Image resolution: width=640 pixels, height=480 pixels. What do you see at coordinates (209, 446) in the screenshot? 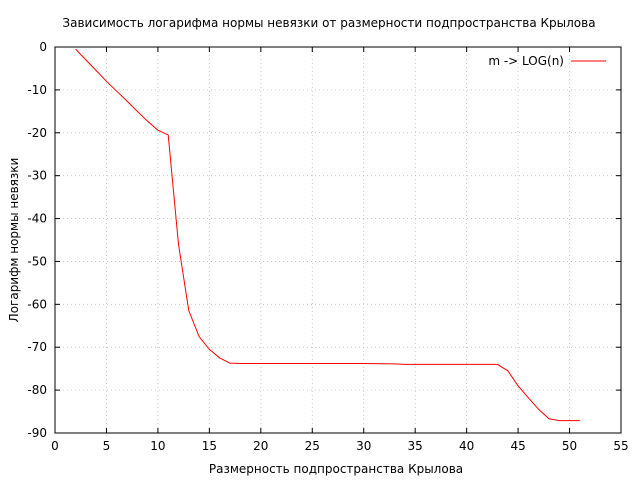
I see `x-tick-label: 15` at bounding box center [209, 446].